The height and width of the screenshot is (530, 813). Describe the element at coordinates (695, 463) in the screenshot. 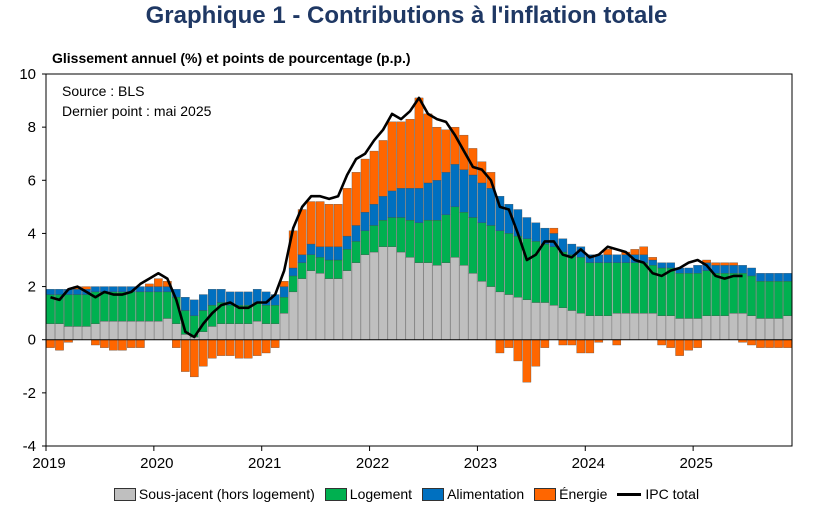

I see `x-tick-label: 2025` at that location.